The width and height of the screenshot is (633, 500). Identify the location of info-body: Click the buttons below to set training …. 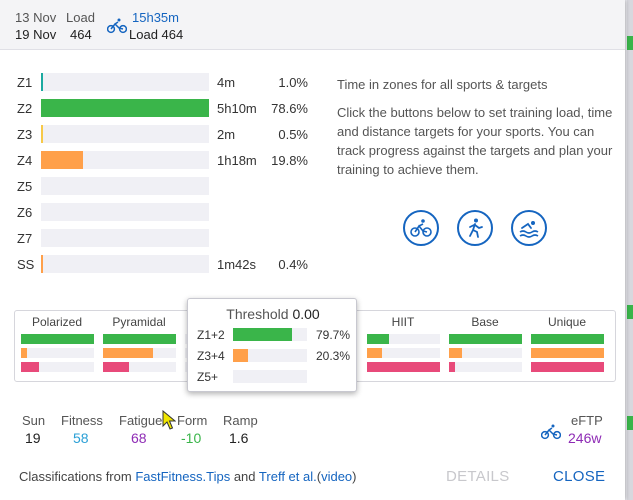
(475, 141).